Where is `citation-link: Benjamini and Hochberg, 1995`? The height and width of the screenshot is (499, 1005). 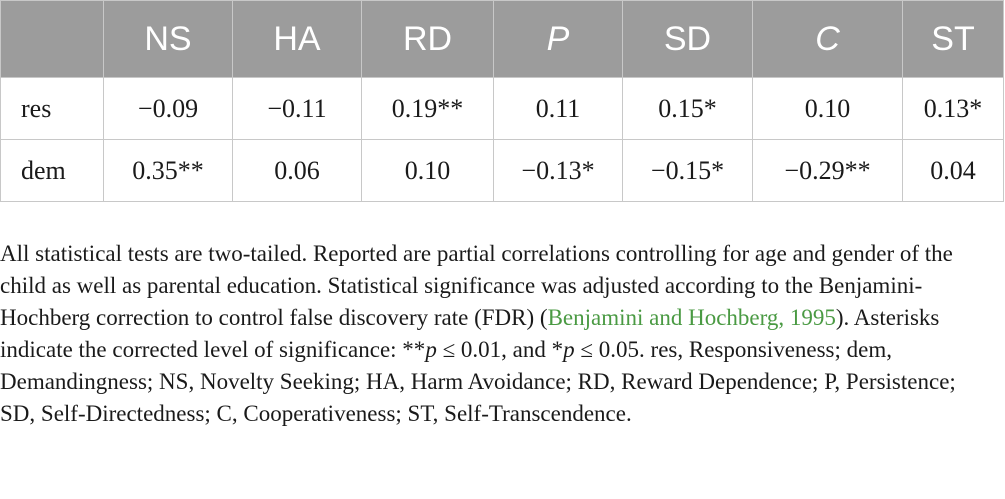
citation-link: Benjamini and Hochberg, 1995 is located at coordinates (691, 317).